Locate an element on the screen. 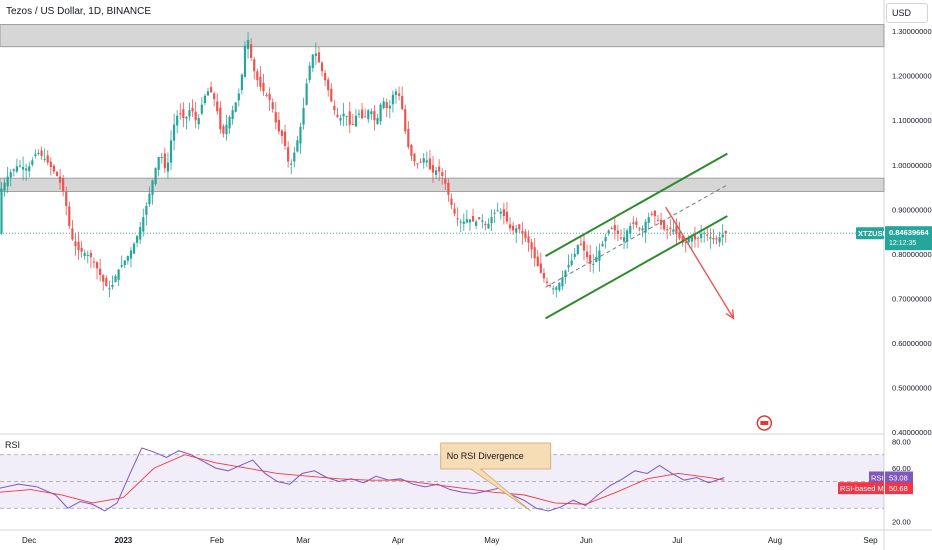 This screenshot has height=550, width=932. rsi-ma-name-label: RSI-based MA is located at coordinates (864, 488).